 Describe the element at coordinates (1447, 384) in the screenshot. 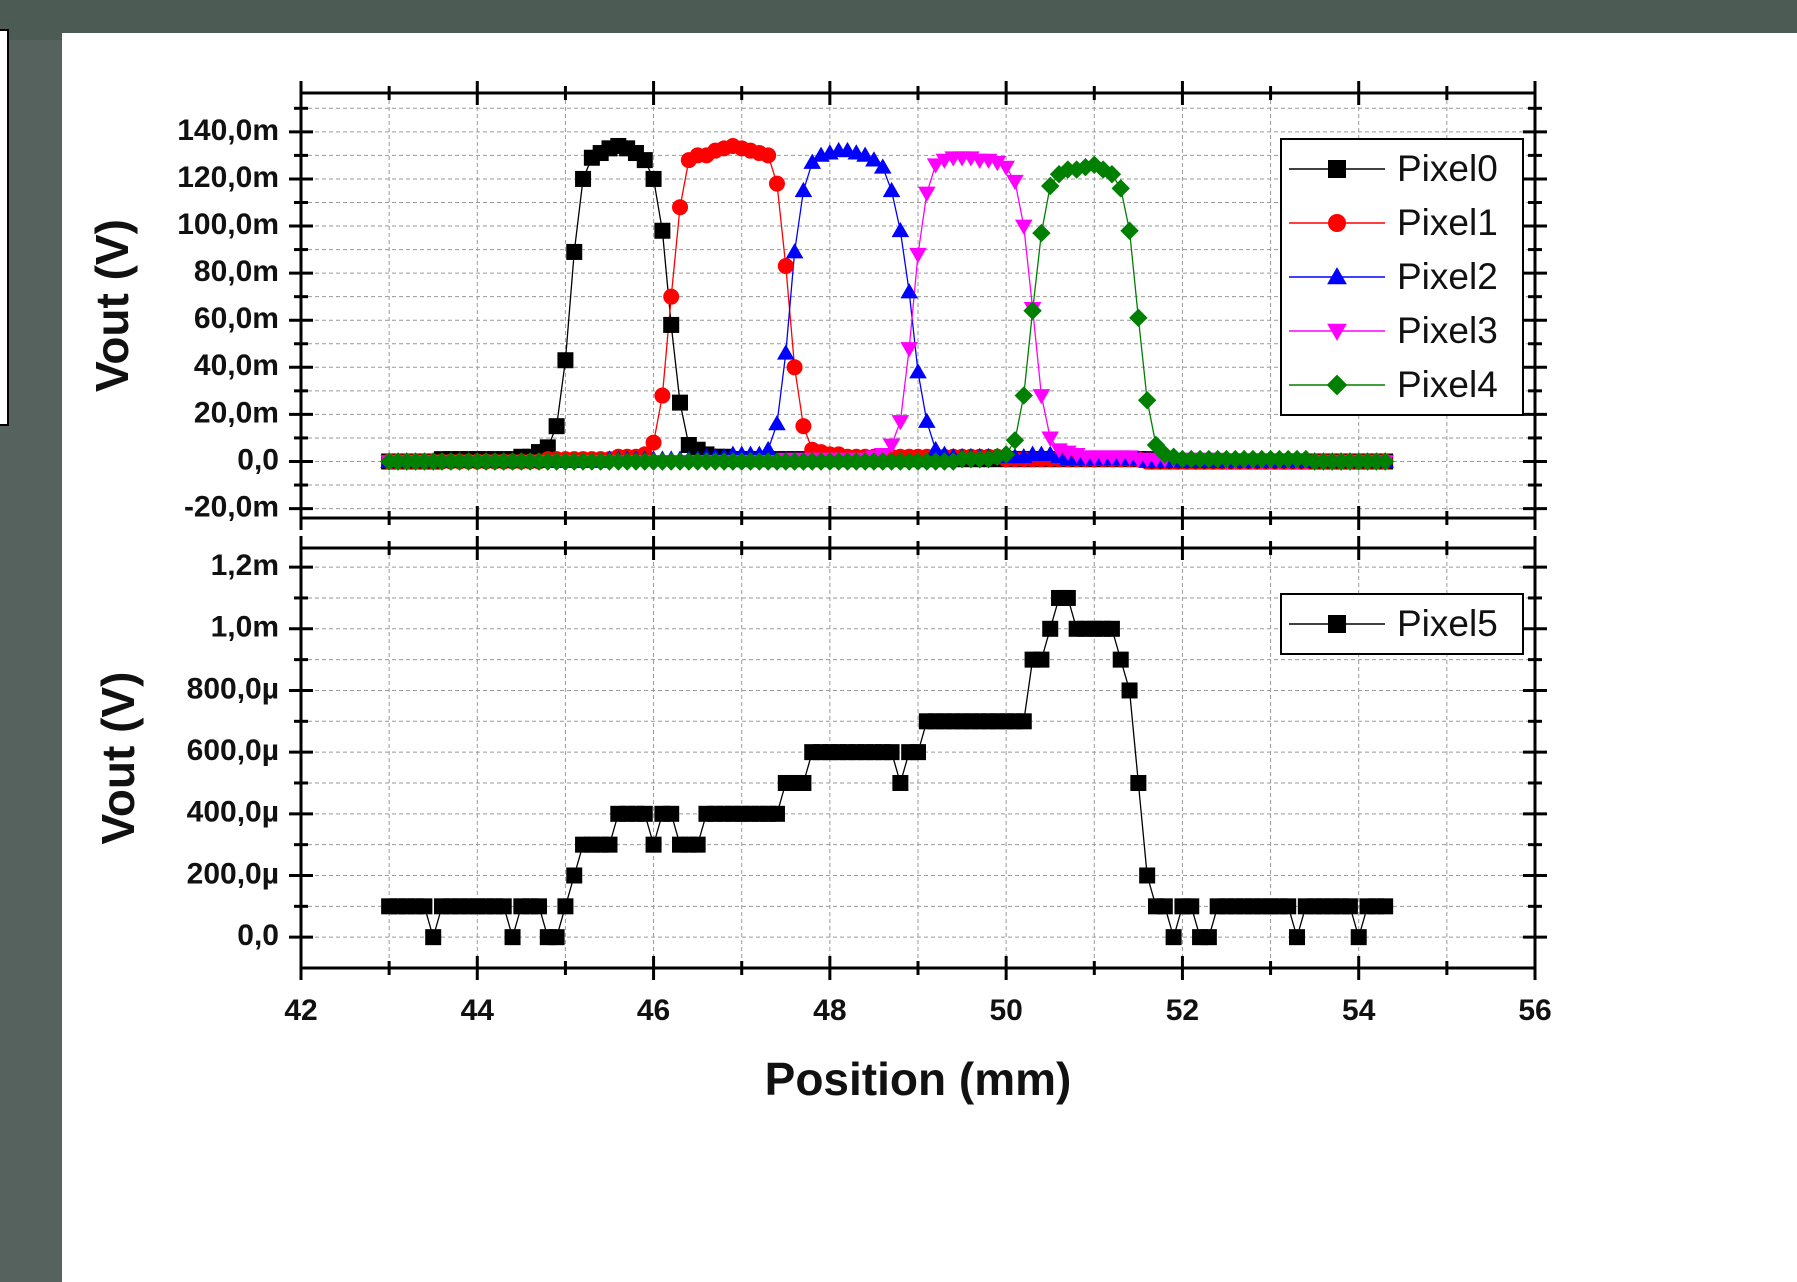

I see `legend-label: Pixel4` at that location.